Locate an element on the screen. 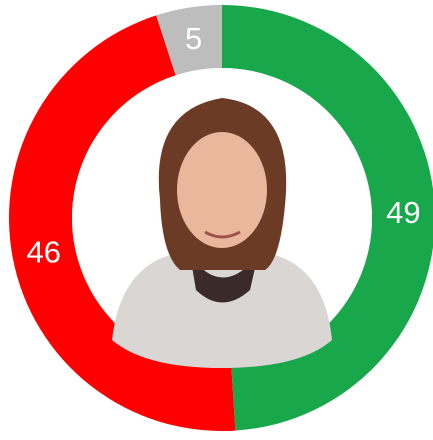 The width and height of the screenshot is (433, 440). portrait-jacket is located at coordinates (222, 311).